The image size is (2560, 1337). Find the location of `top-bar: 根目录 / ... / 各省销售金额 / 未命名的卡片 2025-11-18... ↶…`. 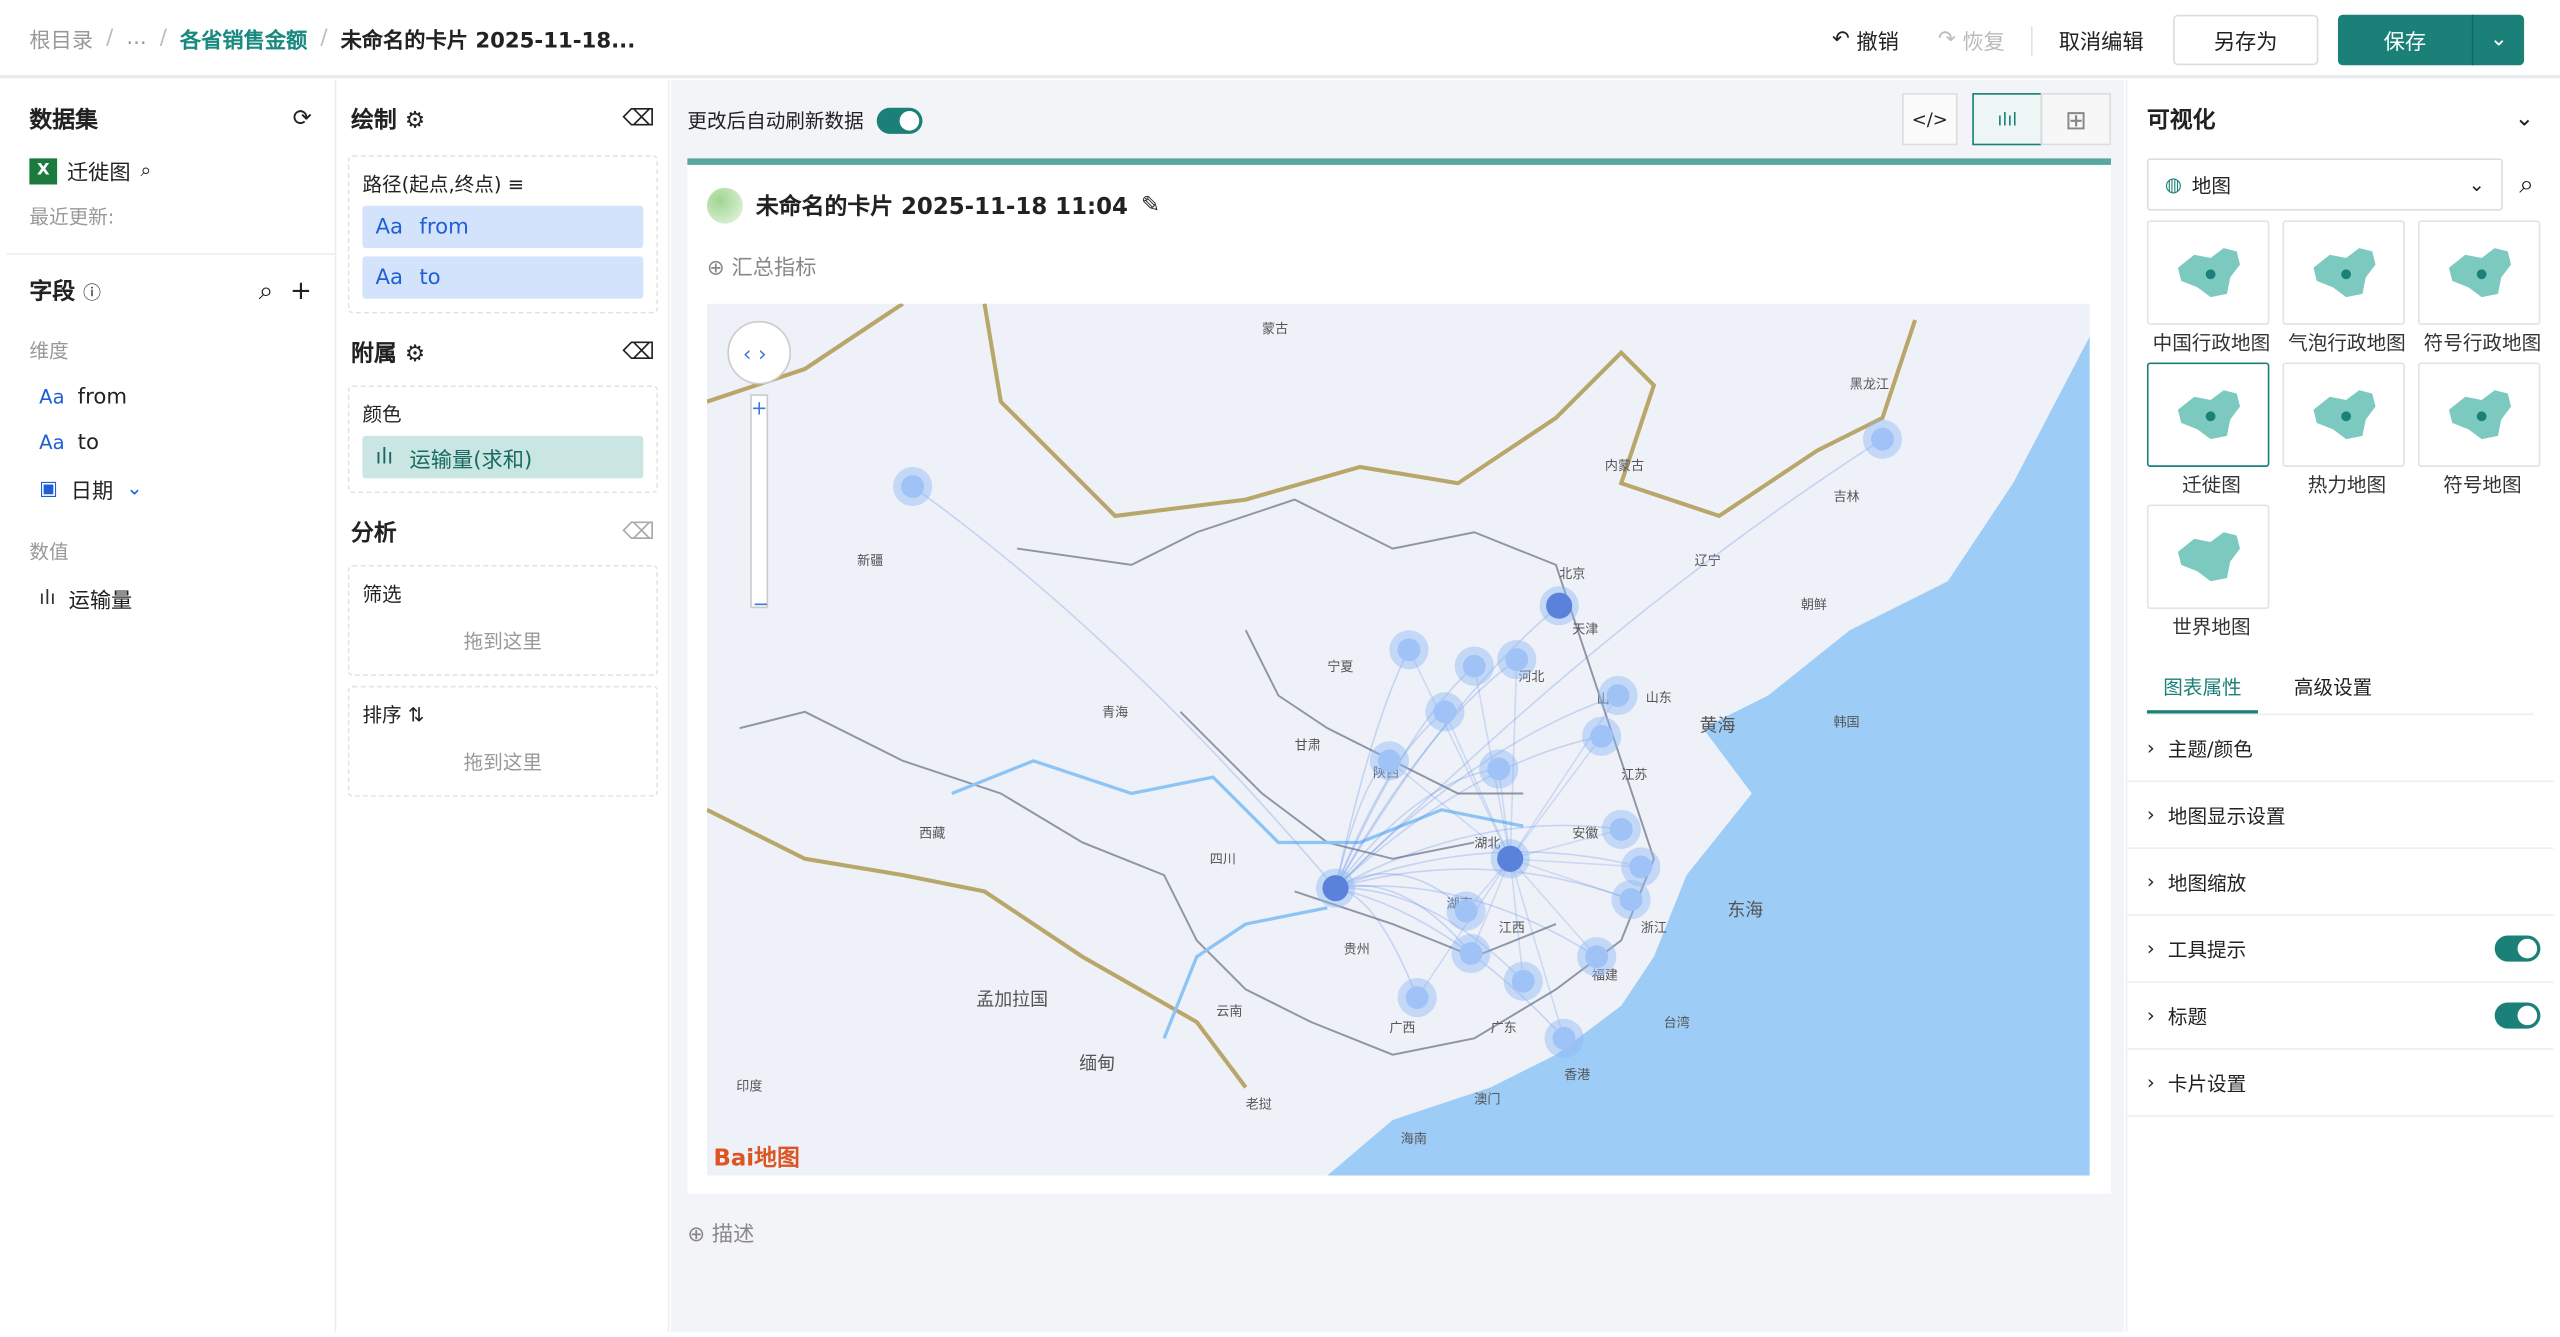

top-bar: 根目录 / ... / 各省销售金额 / 未命名的卡片 2025-11-18... ↶… is located at coordinates (1280, 39).